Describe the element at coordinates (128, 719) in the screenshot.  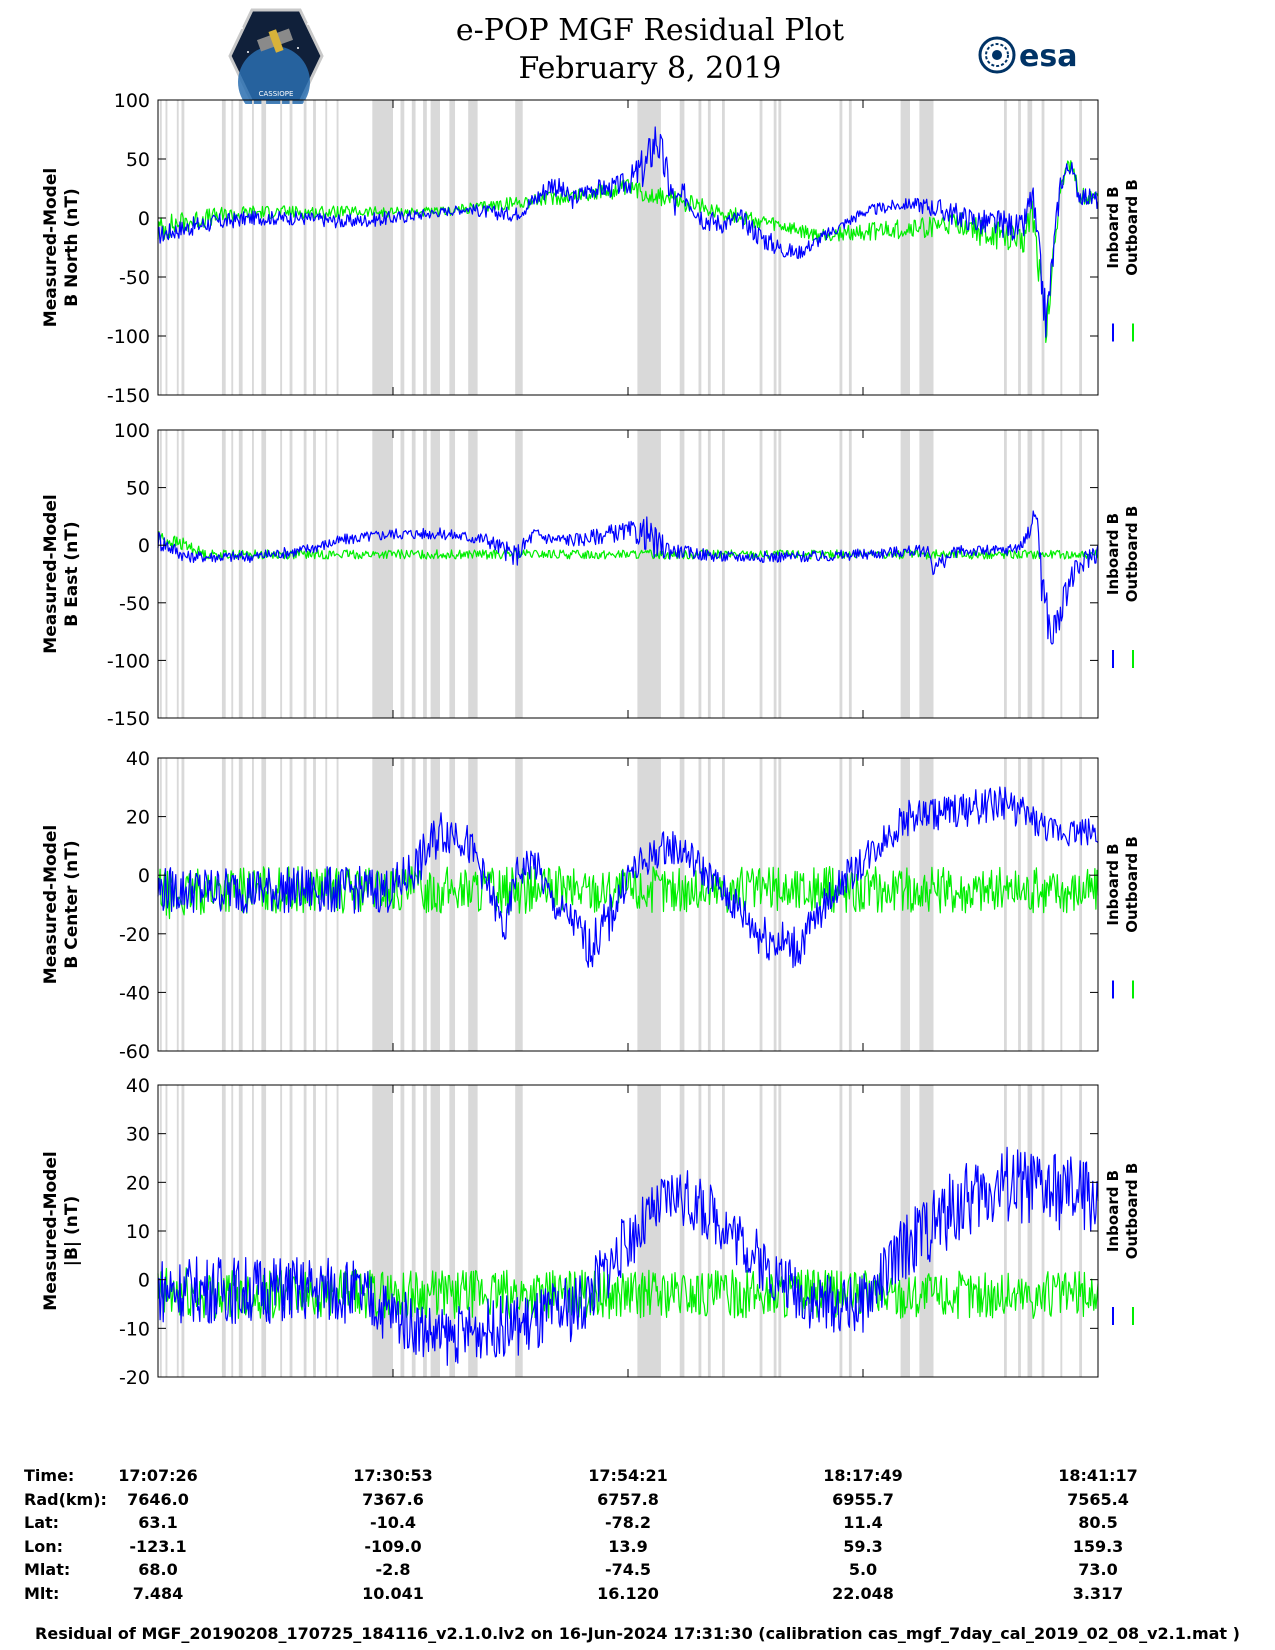
I see `y-tick-label: -150` at that location.